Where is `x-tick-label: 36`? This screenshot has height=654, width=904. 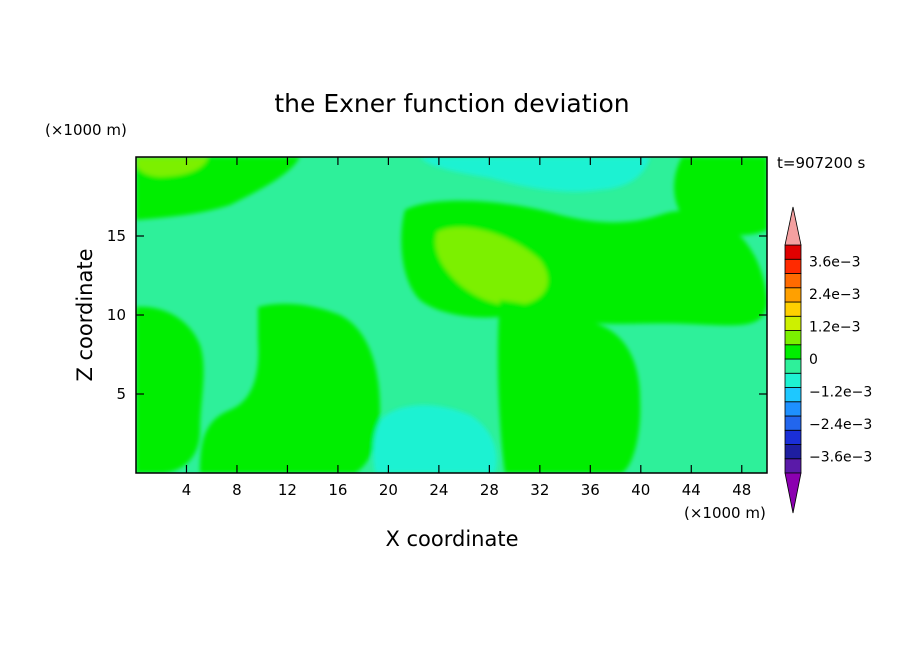 x-tick-label: 36 is located at coordinates (590, 490).